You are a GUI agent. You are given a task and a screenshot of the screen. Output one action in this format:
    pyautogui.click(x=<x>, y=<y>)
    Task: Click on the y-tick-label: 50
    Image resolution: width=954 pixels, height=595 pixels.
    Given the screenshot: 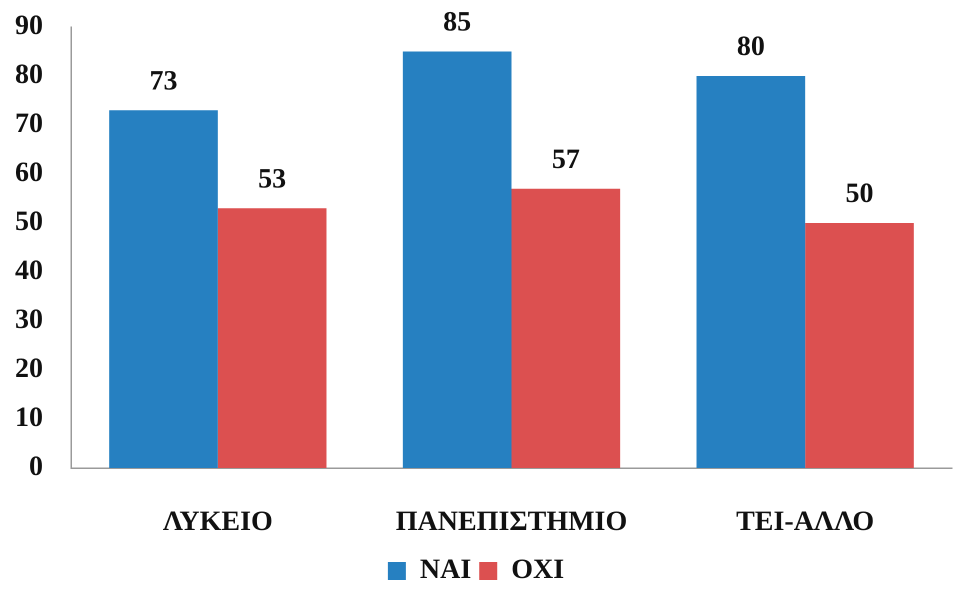 What is the action you would take?
    pyautogui.click(x=29, y=222)
    